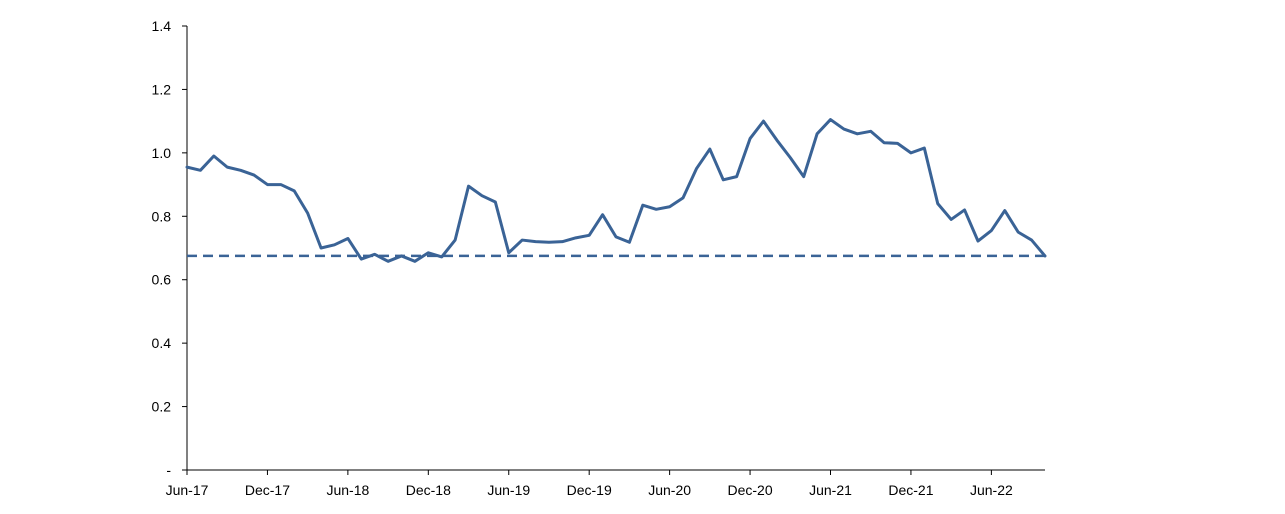  Describe the element at coordinates (669, 490) in the screenshot. I see `x-tick-label: Jun-20` at that location.